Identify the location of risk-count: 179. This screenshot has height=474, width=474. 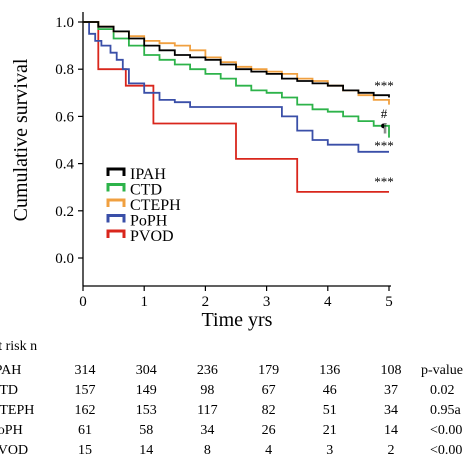
(269, 370).